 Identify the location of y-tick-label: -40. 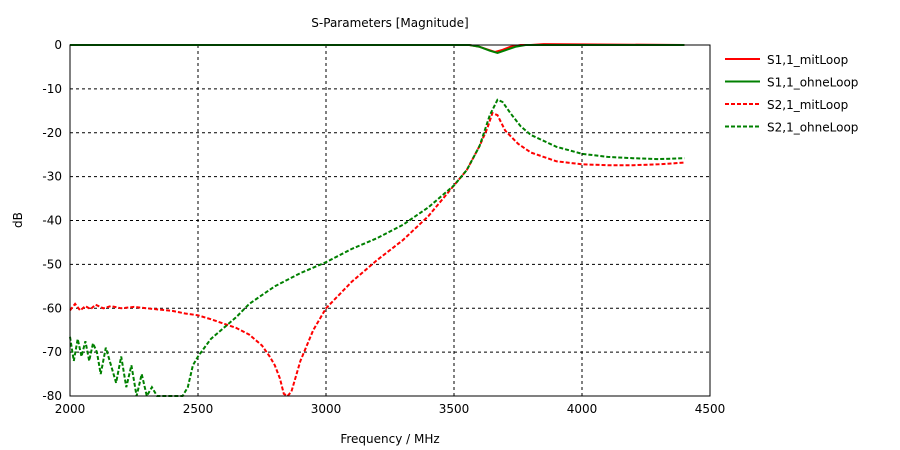
(52, 221).